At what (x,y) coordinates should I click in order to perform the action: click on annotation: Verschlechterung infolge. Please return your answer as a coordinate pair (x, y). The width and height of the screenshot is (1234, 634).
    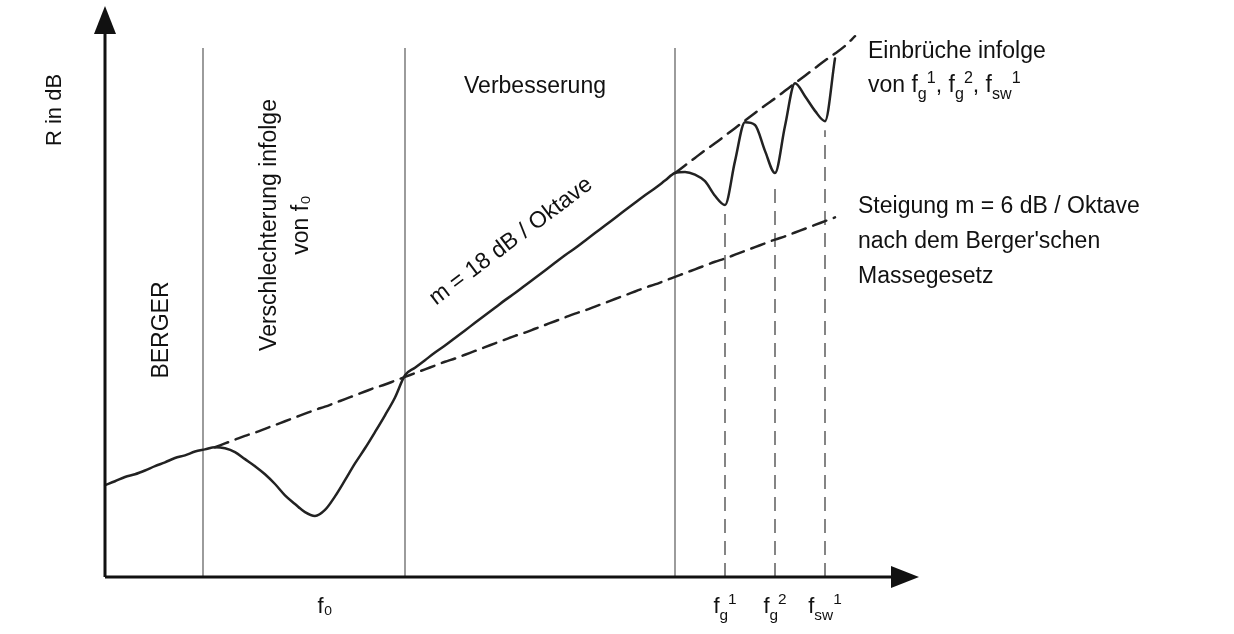
    Looking at the image, I should click on (268, 225).